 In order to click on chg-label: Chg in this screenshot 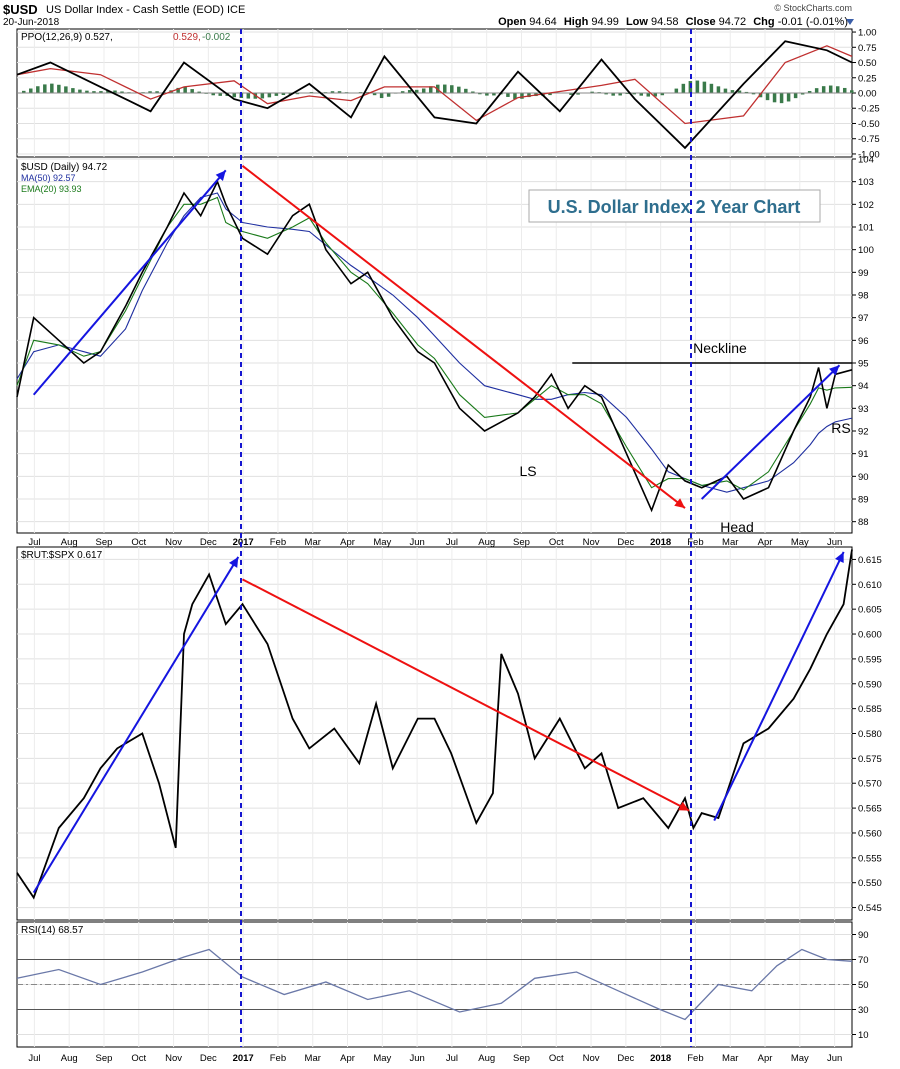, I will do `click(764, 22)`.